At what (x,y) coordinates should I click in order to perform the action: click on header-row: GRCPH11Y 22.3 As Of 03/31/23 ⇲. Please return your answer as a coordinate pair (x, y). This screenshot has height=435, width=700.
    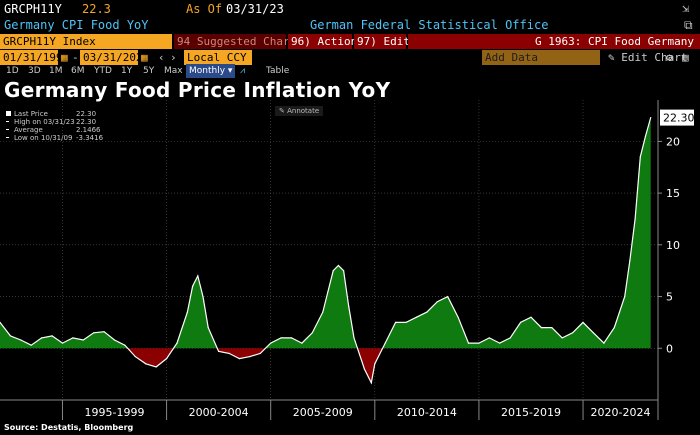
    Looking at the image, I should click on (350, 8).